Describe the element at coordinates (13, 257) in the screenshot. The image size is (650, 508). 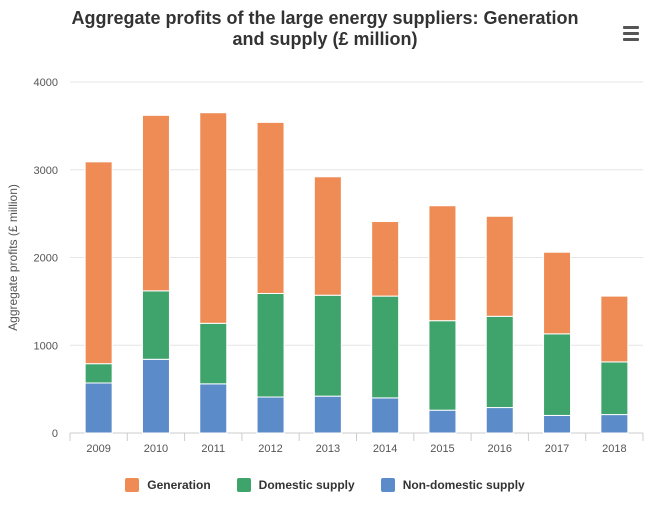
I see `y-axis-title: Aggregate profits (£ million)` at that location.